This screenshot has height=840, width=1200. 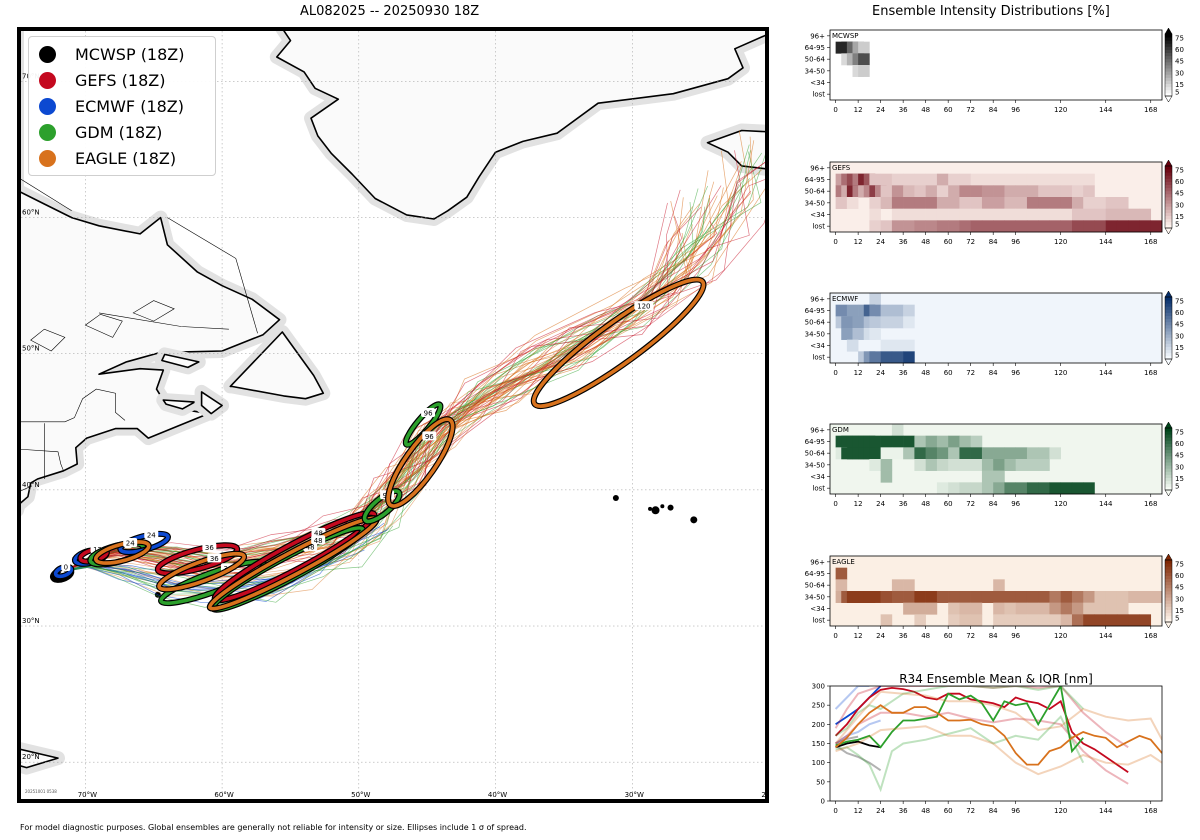 What do you see at coordinates (107, 158) in the screenshot?
I see `legend-item-eagle: EAGLE (18Z)` at bounding box center [107, 158].